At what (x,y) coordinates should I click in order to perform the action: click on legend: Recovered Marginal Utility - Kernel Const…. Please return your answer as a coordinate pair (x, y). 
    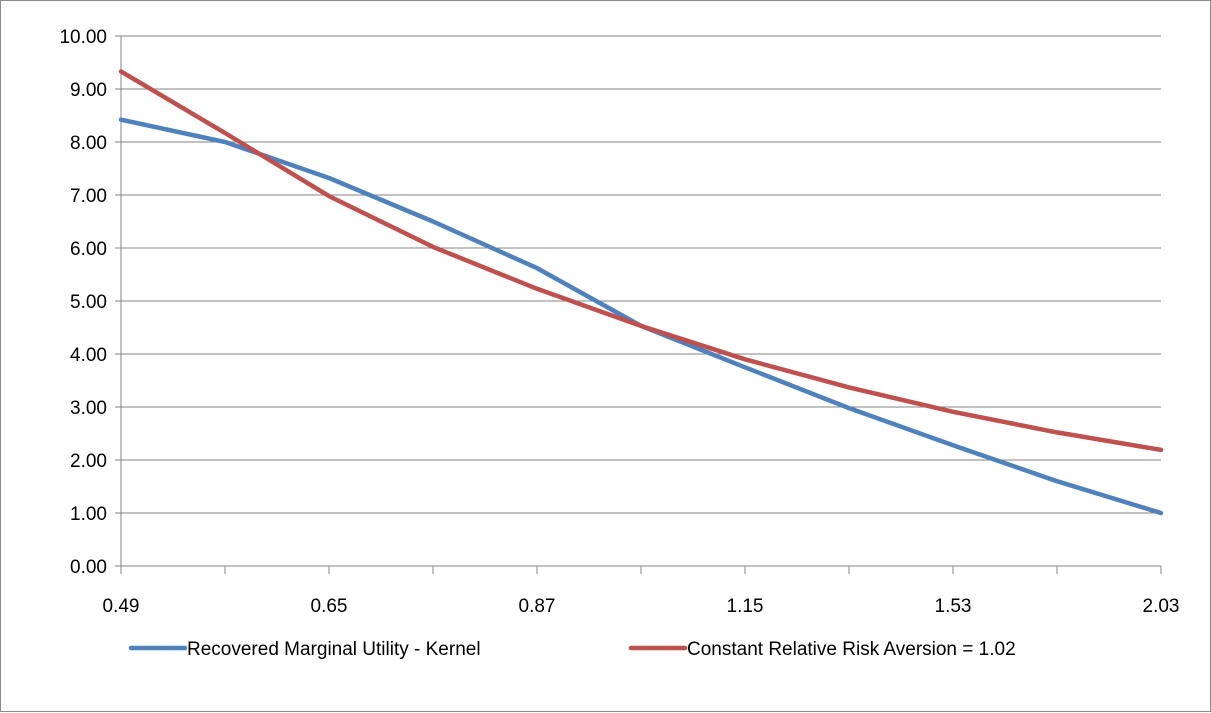
    Looking at the image, I should click on (572, 649).